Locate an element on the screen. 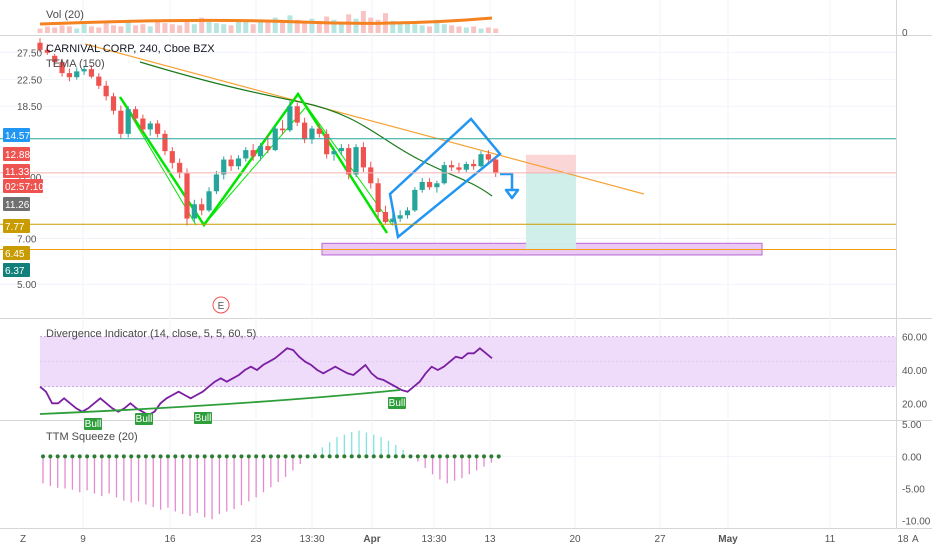 This screenshot has height=550, width=932. date-label: 13:30 is located at coordinates (311, 539).